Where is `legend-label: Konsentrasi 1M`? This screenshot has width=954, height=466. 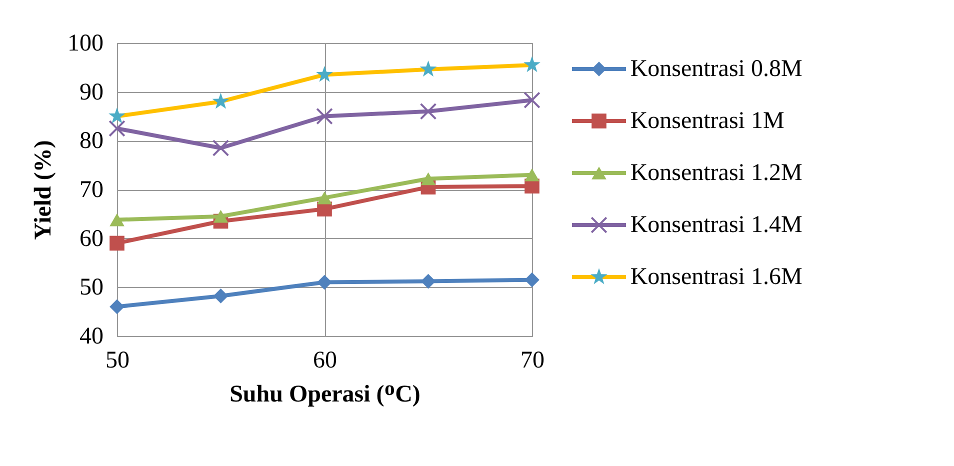 legend-label: Konsentrasi 1M is located at coordinates (707, 121).